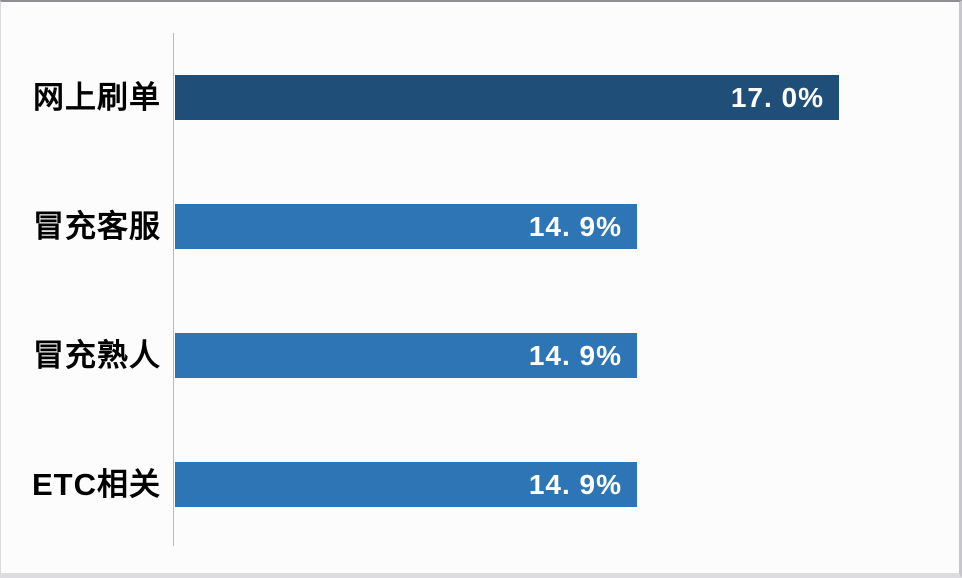 The image size is (962, 578). What do you see at coordinates (173, 289) in the screenshot?
I see `y-axis-line` at bounding box center [173, 289].